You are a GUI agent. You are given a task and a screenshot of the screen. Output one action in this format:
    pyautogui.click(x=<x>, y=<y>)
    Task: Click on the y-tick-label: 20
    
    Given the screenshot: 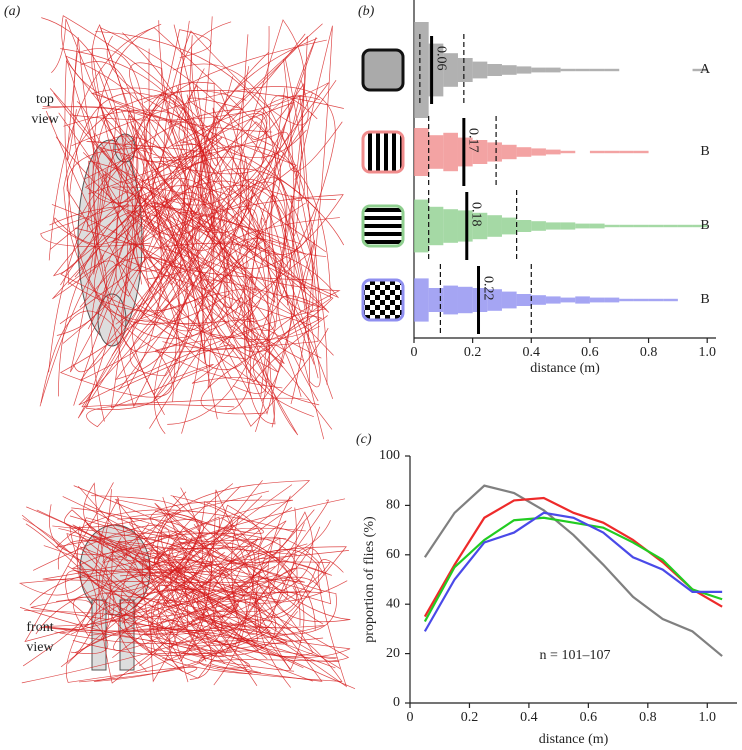 What is the action you would take?
    pyautogui.click(x=393, y=653)
    